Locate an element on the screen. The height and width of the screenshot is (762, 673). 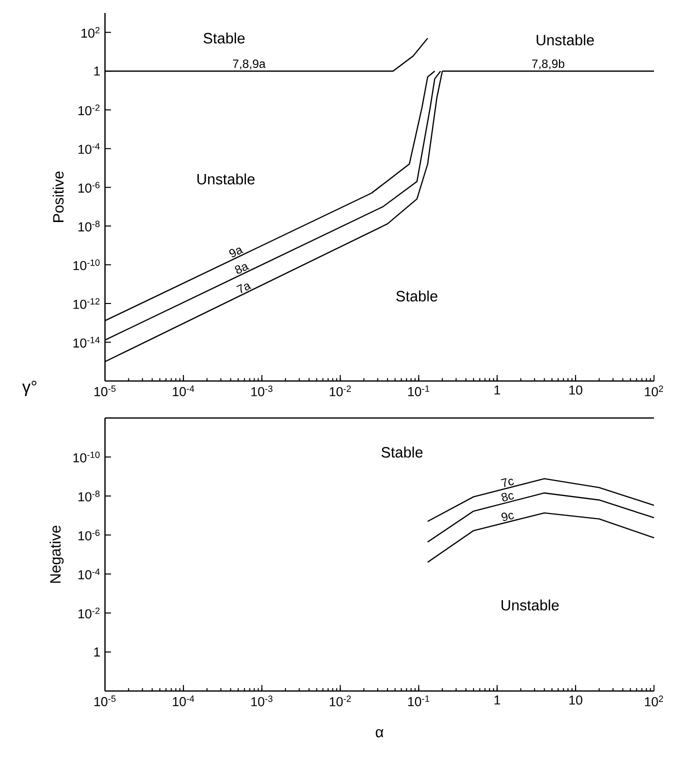
y-axis-title: Negative is located at coordinates (57, 554).